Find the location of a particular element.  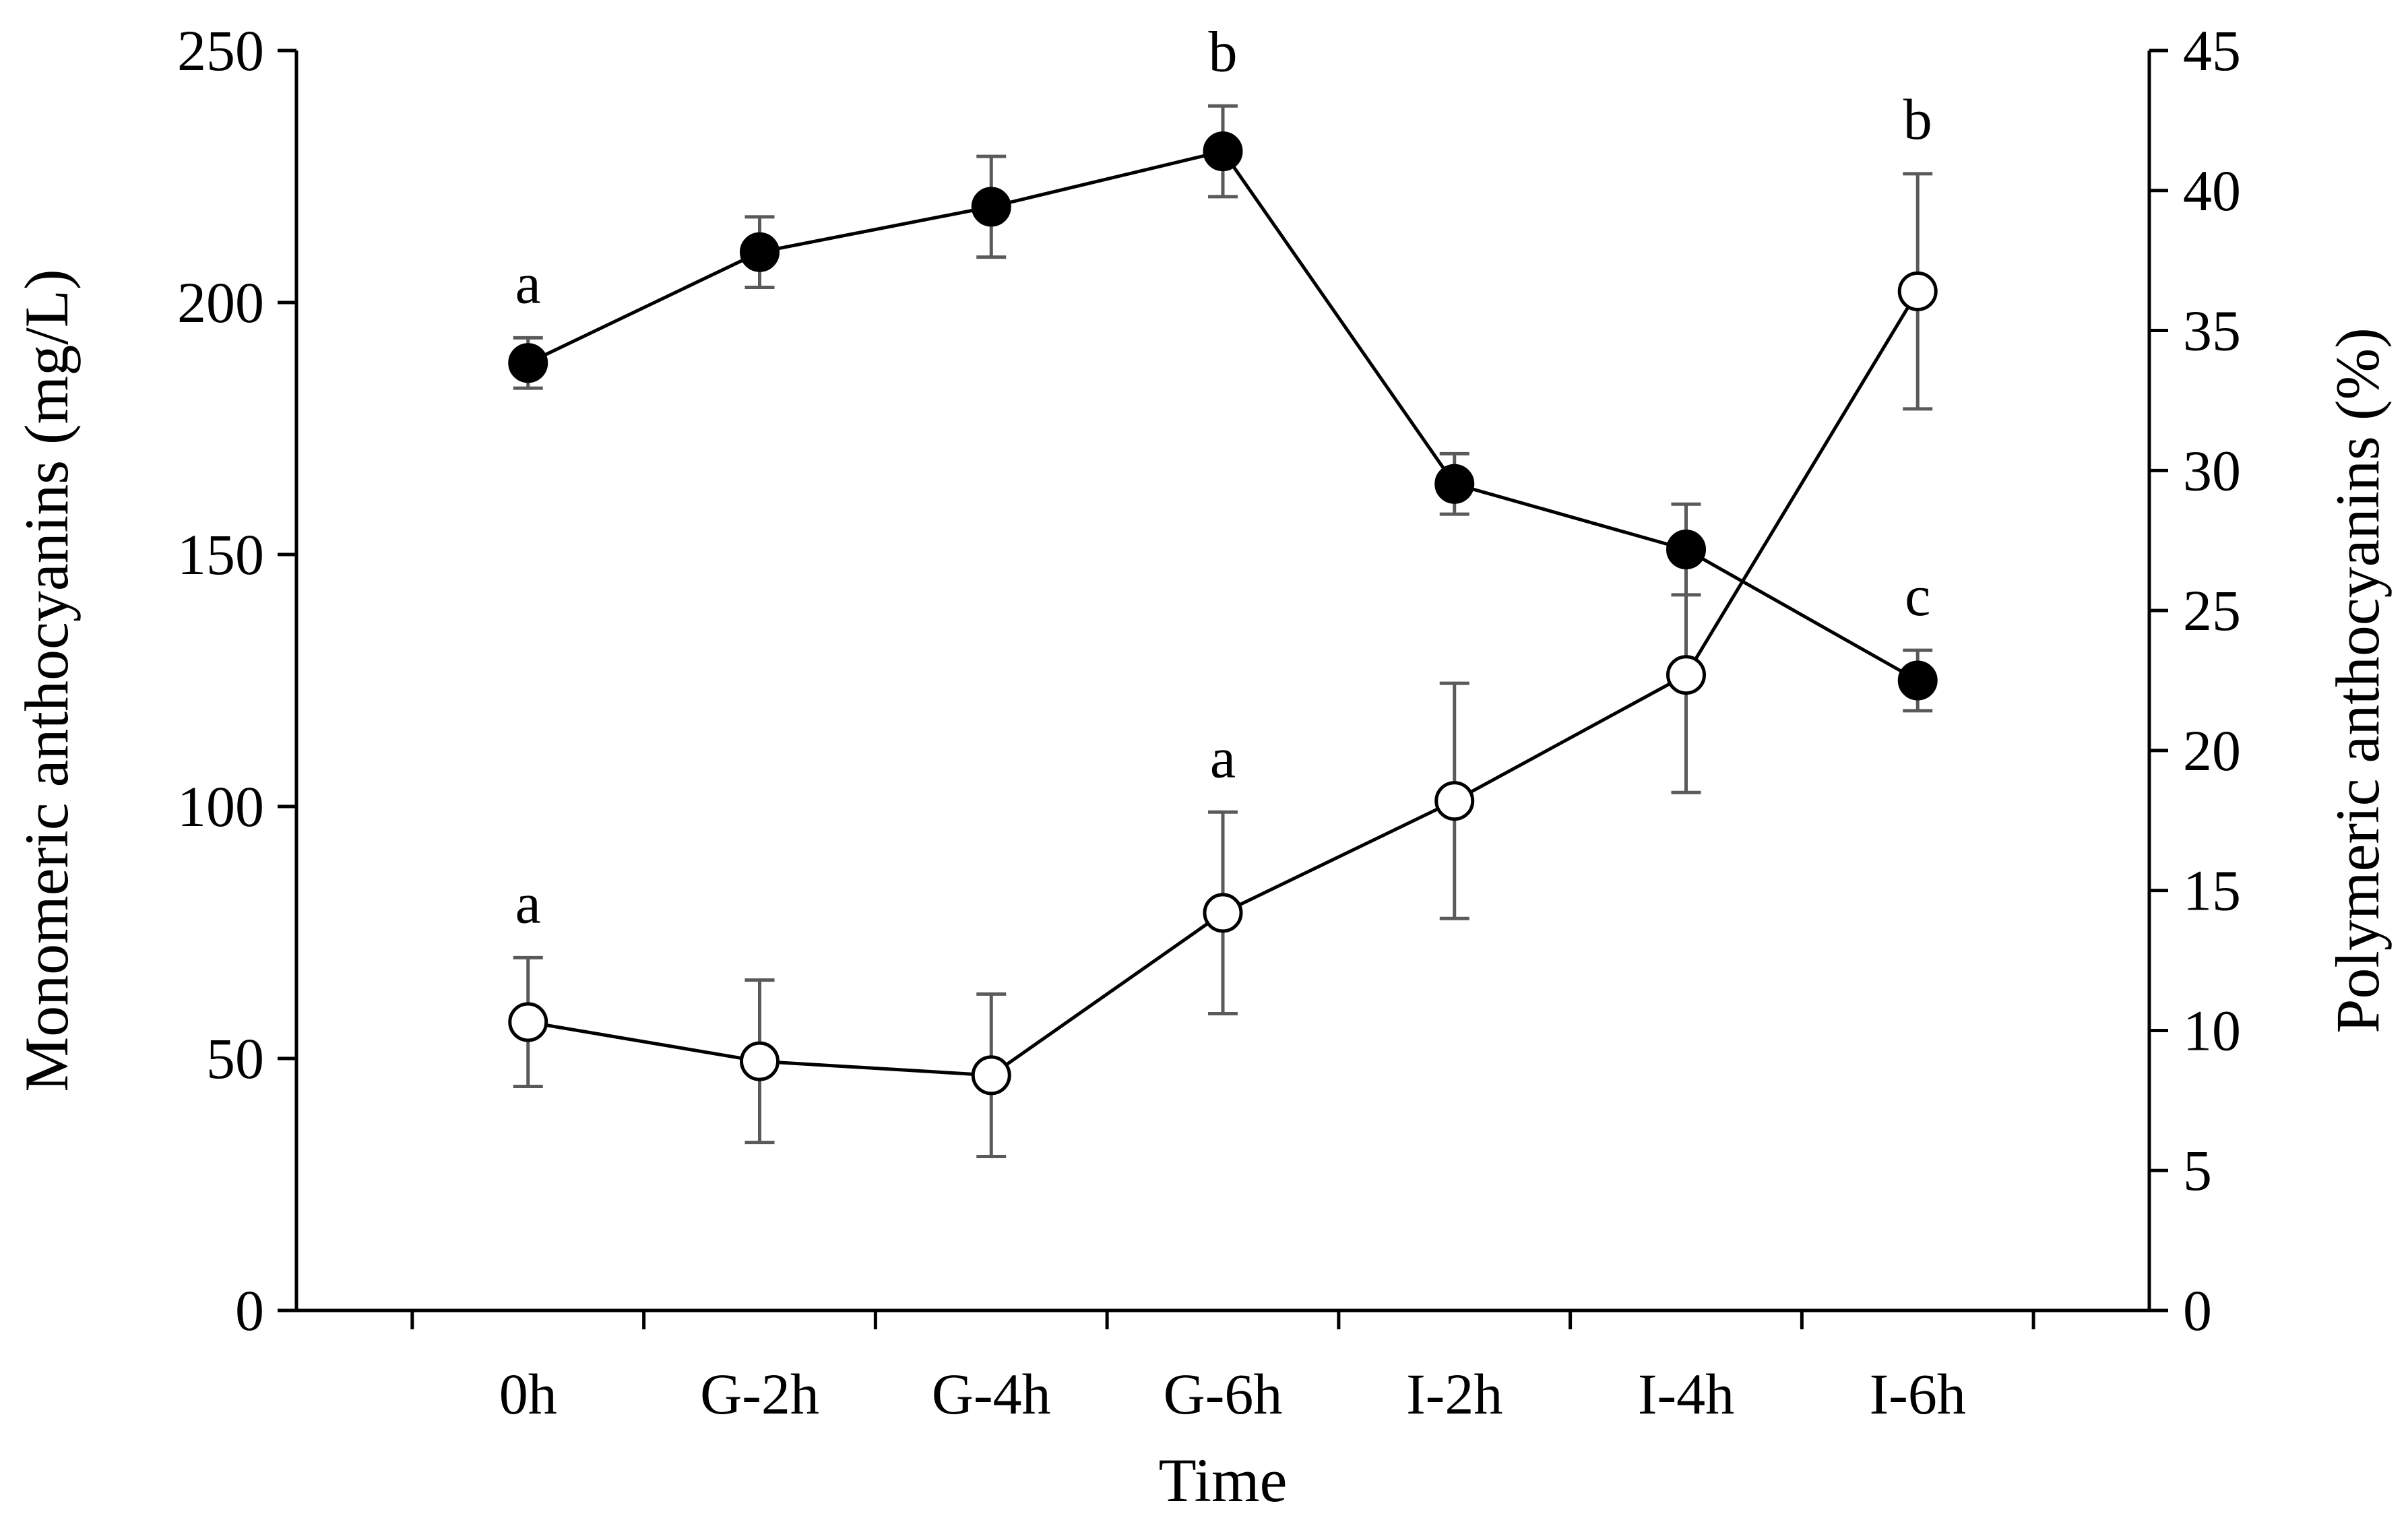

polymeric-significance-letter: b is located at coordinates (1917, 119).